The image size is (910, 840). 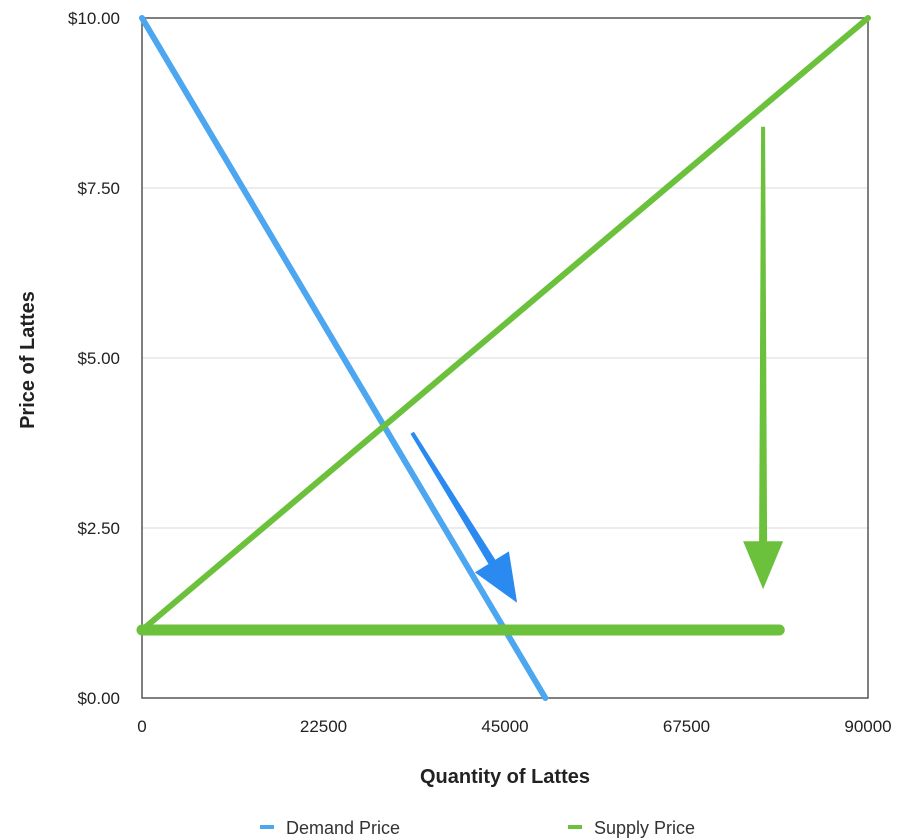 I want to click on legend-label: Demand Price, so click(x=343, y=828).